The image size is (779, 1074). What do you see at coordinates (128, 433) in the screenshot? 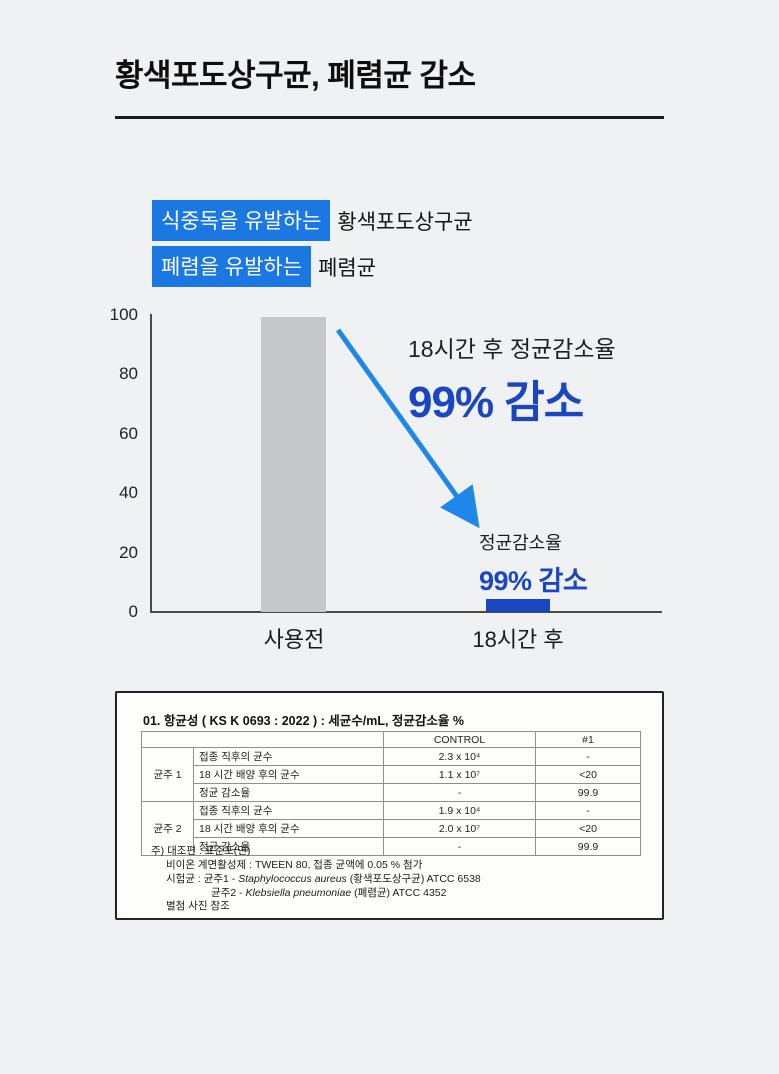
I see `y-tick-60: 60` at bounding box center [128, 433].